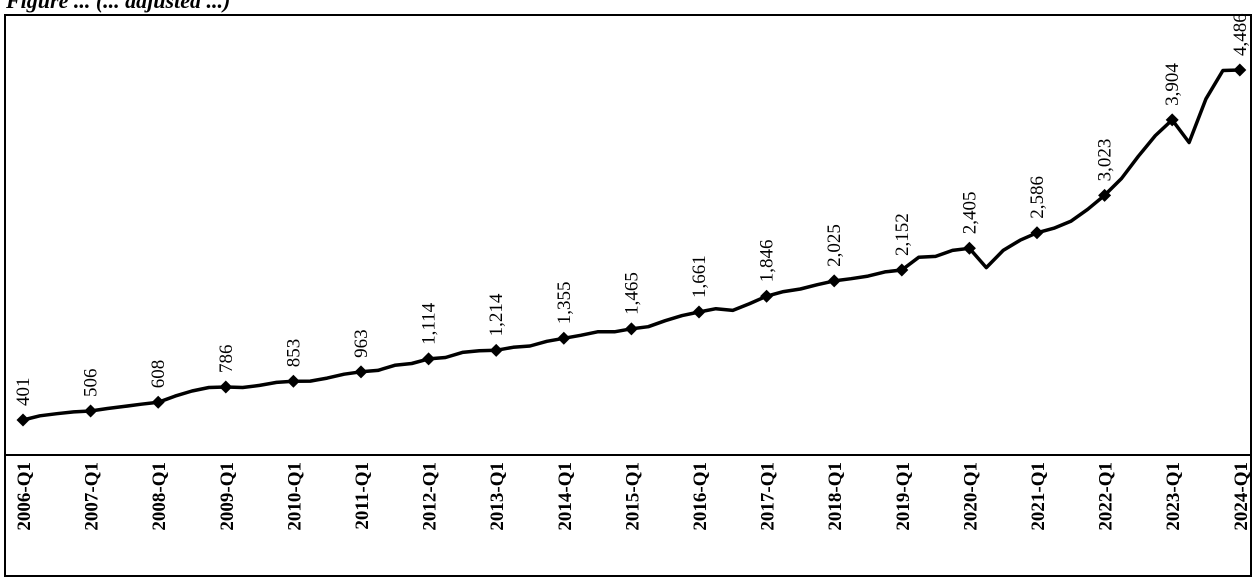 Image resolution: width=1258 pixels, height=581 pixels. Describe the element at coordinates (631, 293) in the screenshot. I see `data-label: 1,465` at that location.